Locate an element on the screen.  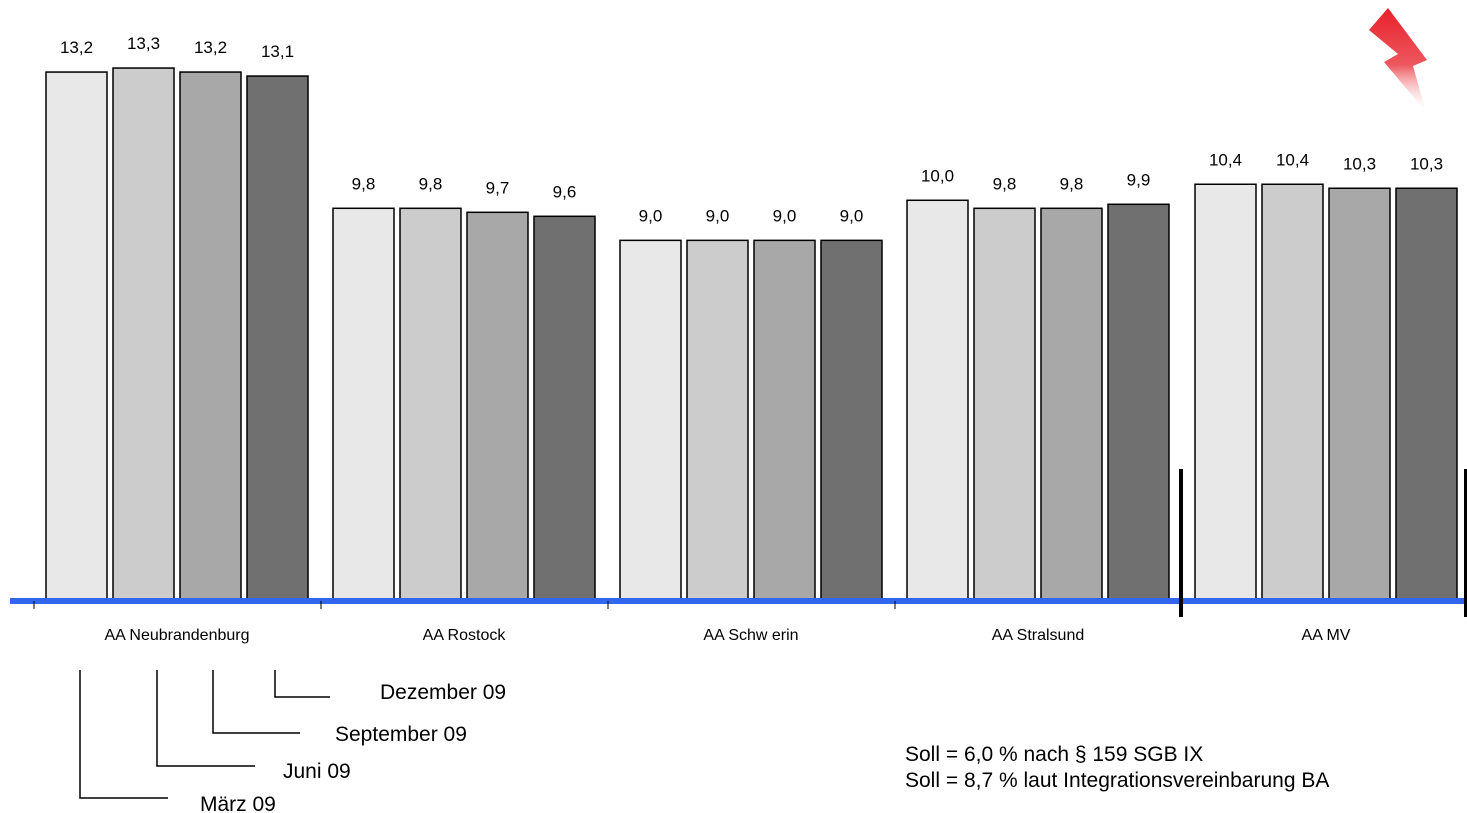
category-label: AA Stralsund is located at coordinates (1038, 635).